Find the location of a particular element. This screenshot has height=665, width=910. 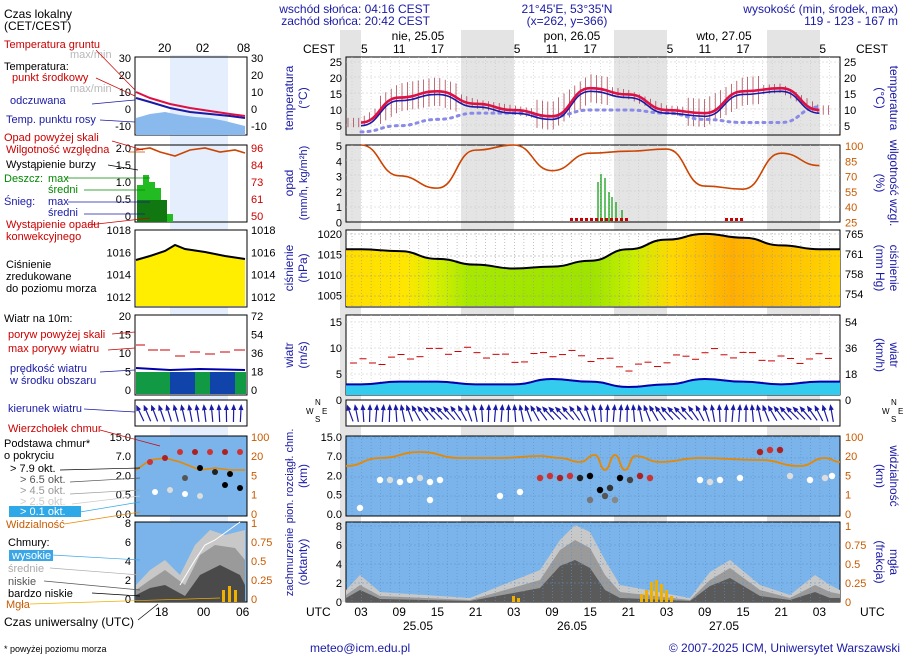

utc-hour-9: 09 is located at coordinates (705, 612).